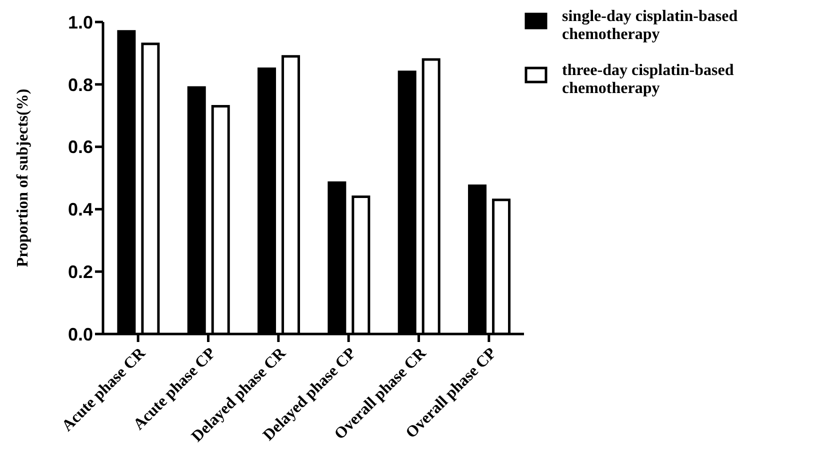  Describe the element at coordinates (80, 210) in the screenshot. I see `y-tick-label: 0.4` at that location.